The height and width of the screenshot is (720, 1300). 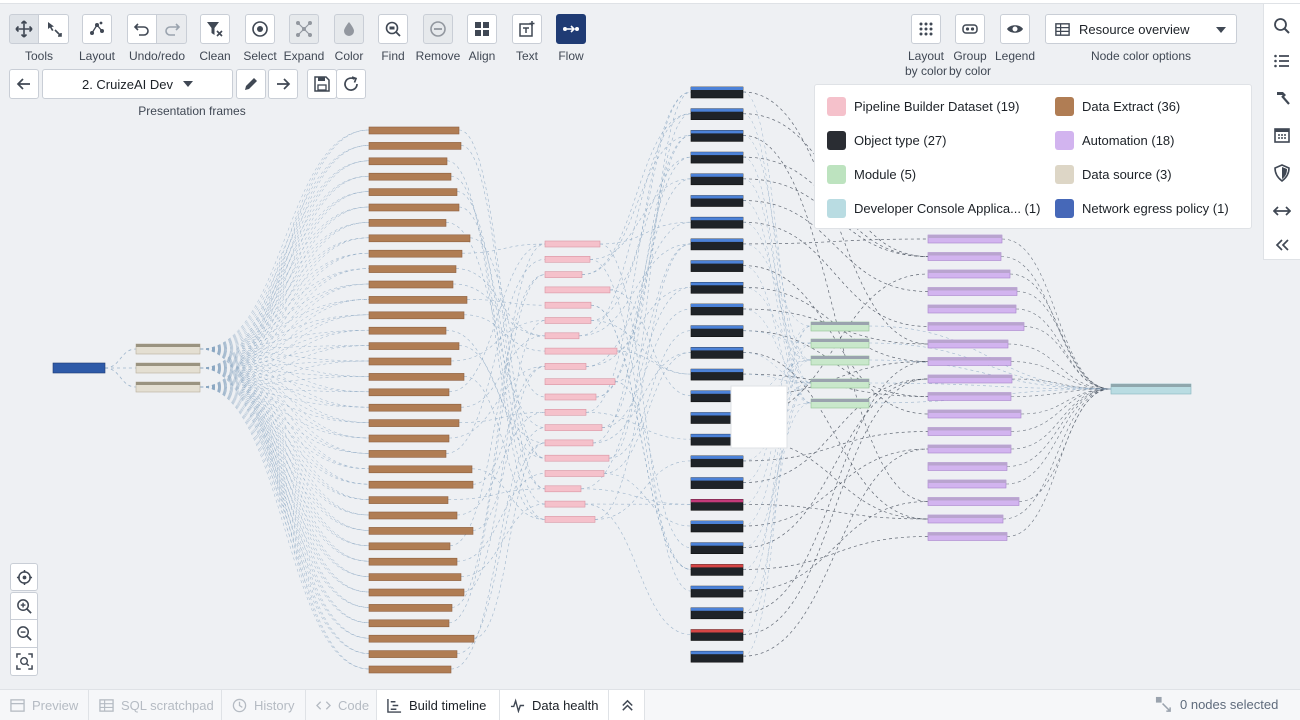 I want to click on color-button, so click(x=349, y=29).